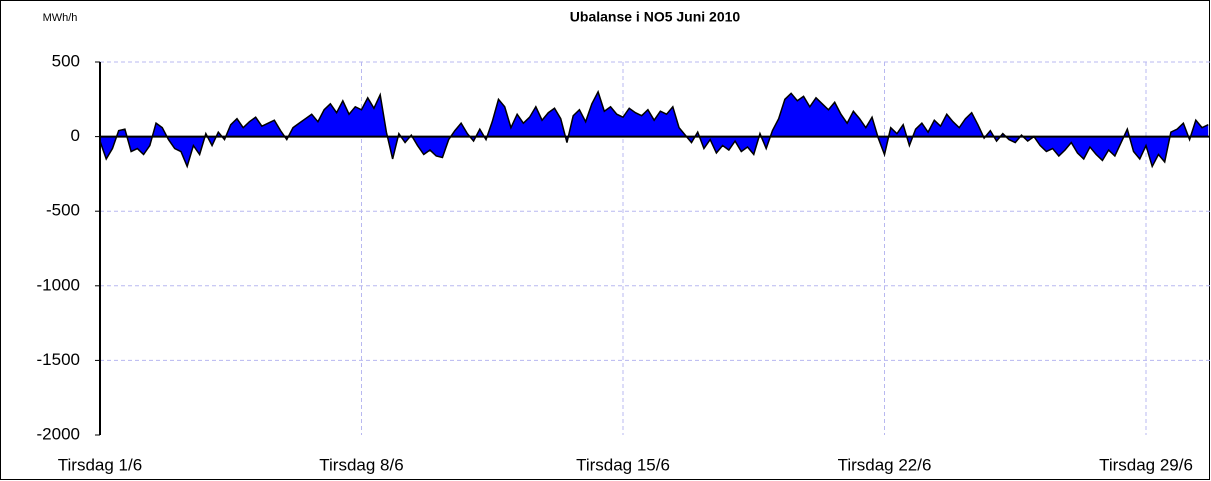 The height and width of the screenshot is (481, 1211). What do you see at coordinates (63, 210) in the screenshot?
I see `y-tick-label: -500` at bounding box center [63, 210].